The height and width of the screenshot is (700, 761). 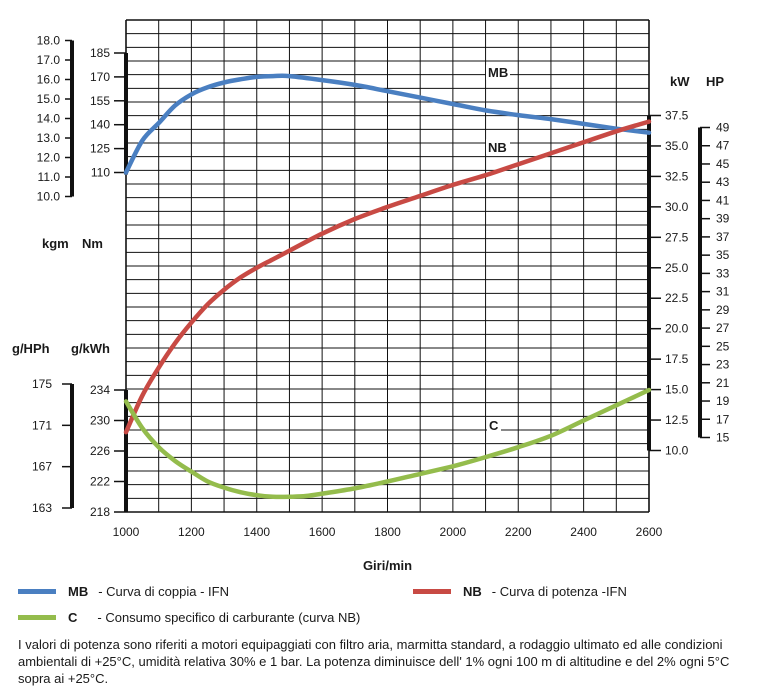 What do you see at coordinates (73, 617) in the screenshot?
I see `legend-key-c: C` at bounding box center [73, 617].